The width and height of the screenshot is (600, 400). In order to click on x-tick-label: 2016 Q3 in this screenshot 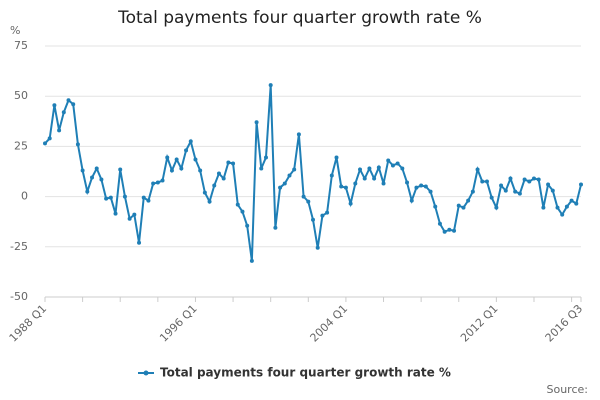, I will do `click(564, 323)`.